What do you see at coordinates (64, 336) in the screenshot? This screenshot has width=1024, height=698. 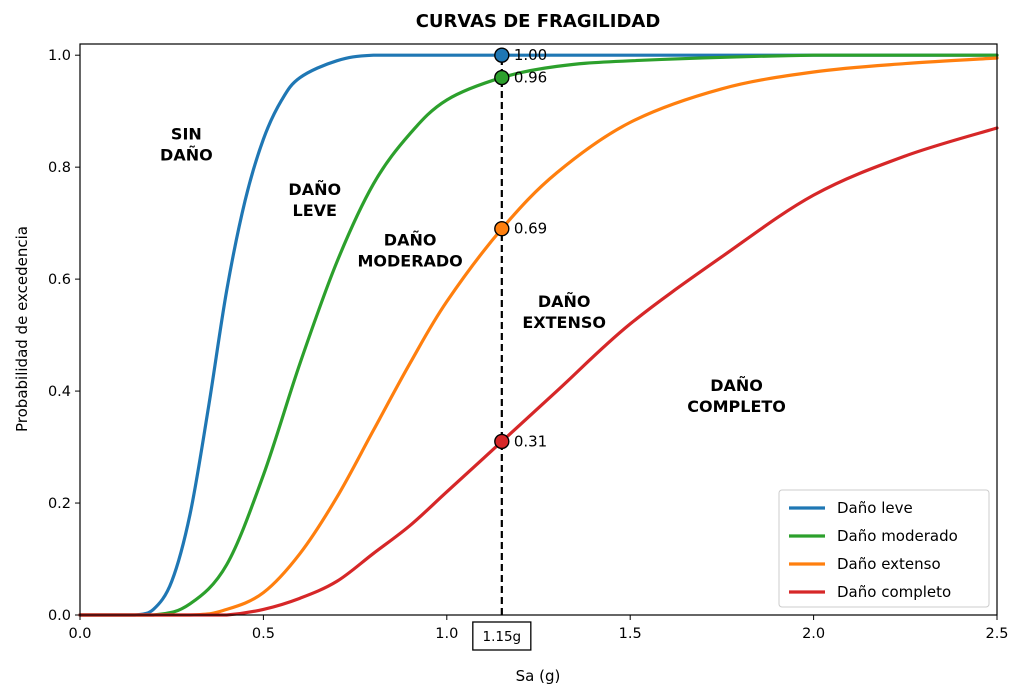 I see `y-axis-ticks: 0.0 0.2 0.4 0.6 0.8 1.0` at bounding box center [64, 336].